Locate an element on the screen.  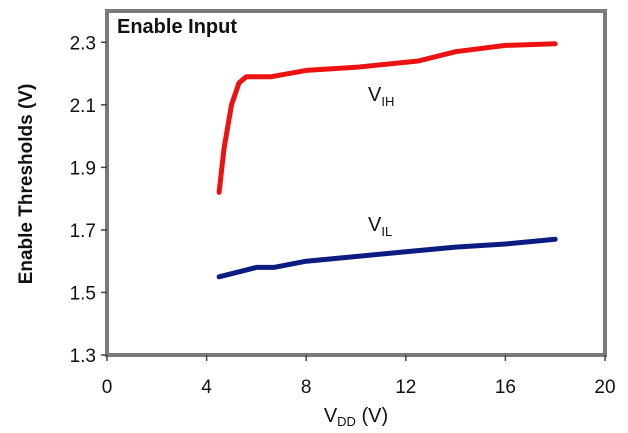
x-tick-label: 16 is located at coordinates (505, 387).